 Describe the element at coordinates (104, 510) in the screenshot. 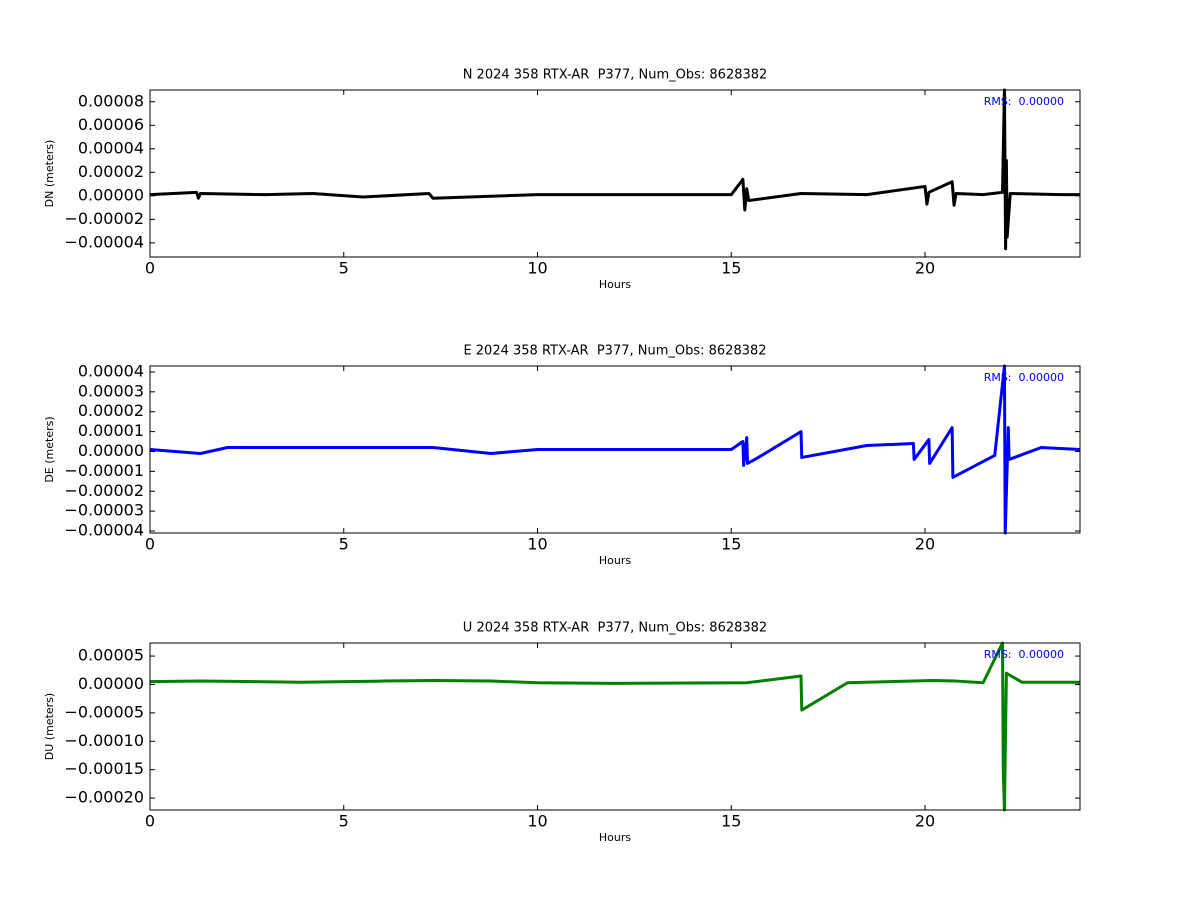

I see `y-tick-label: −0.00003` at that location.